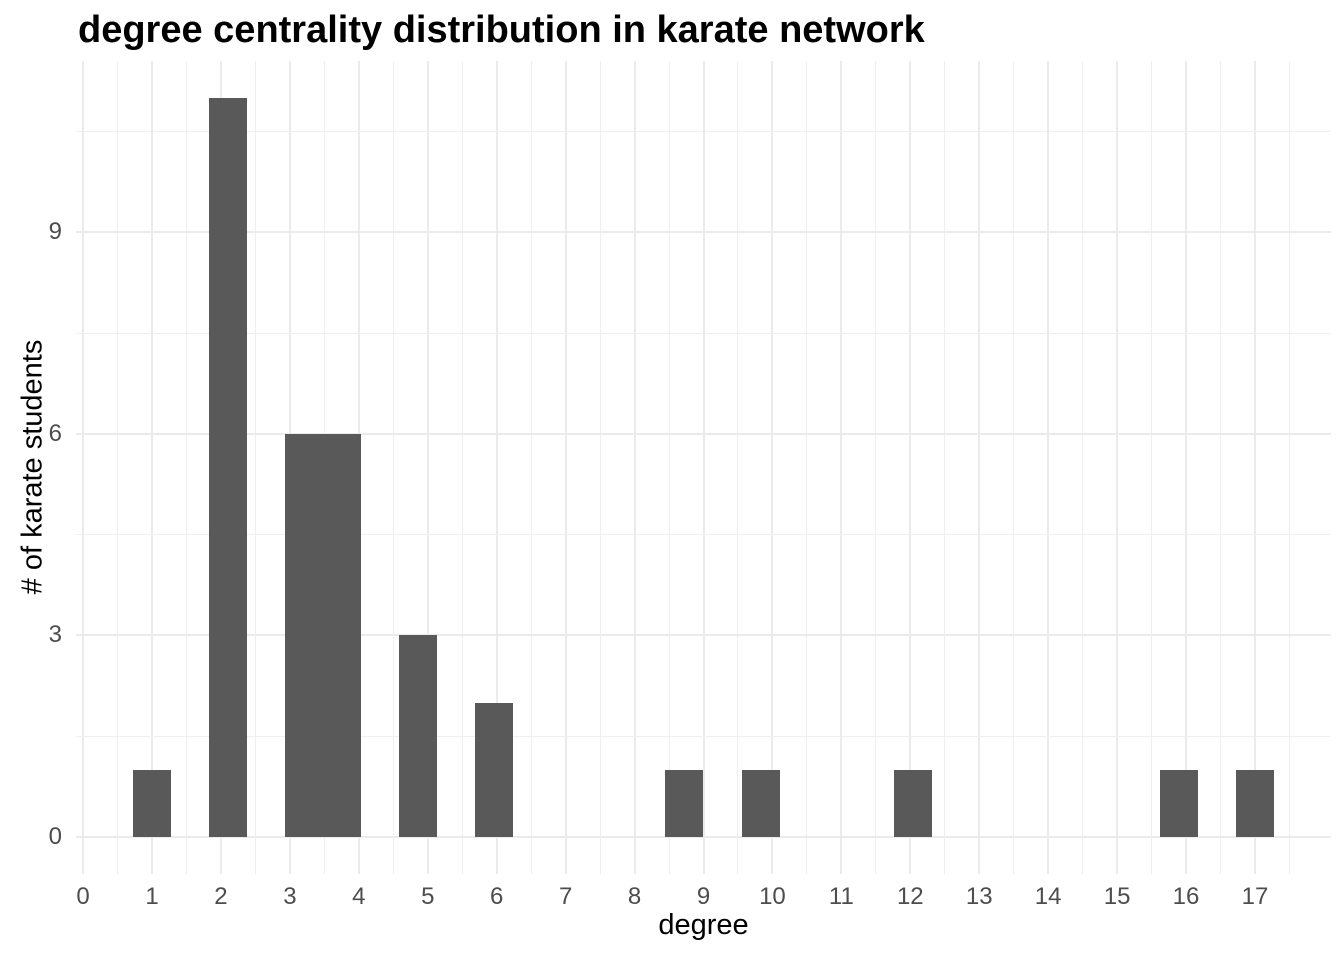 Image resolution: width=1344 pixels, height=960 pixels. Describe the element at coordinates (55, 837) in the screenshot. I see `y-tick-label: 0` at that location.